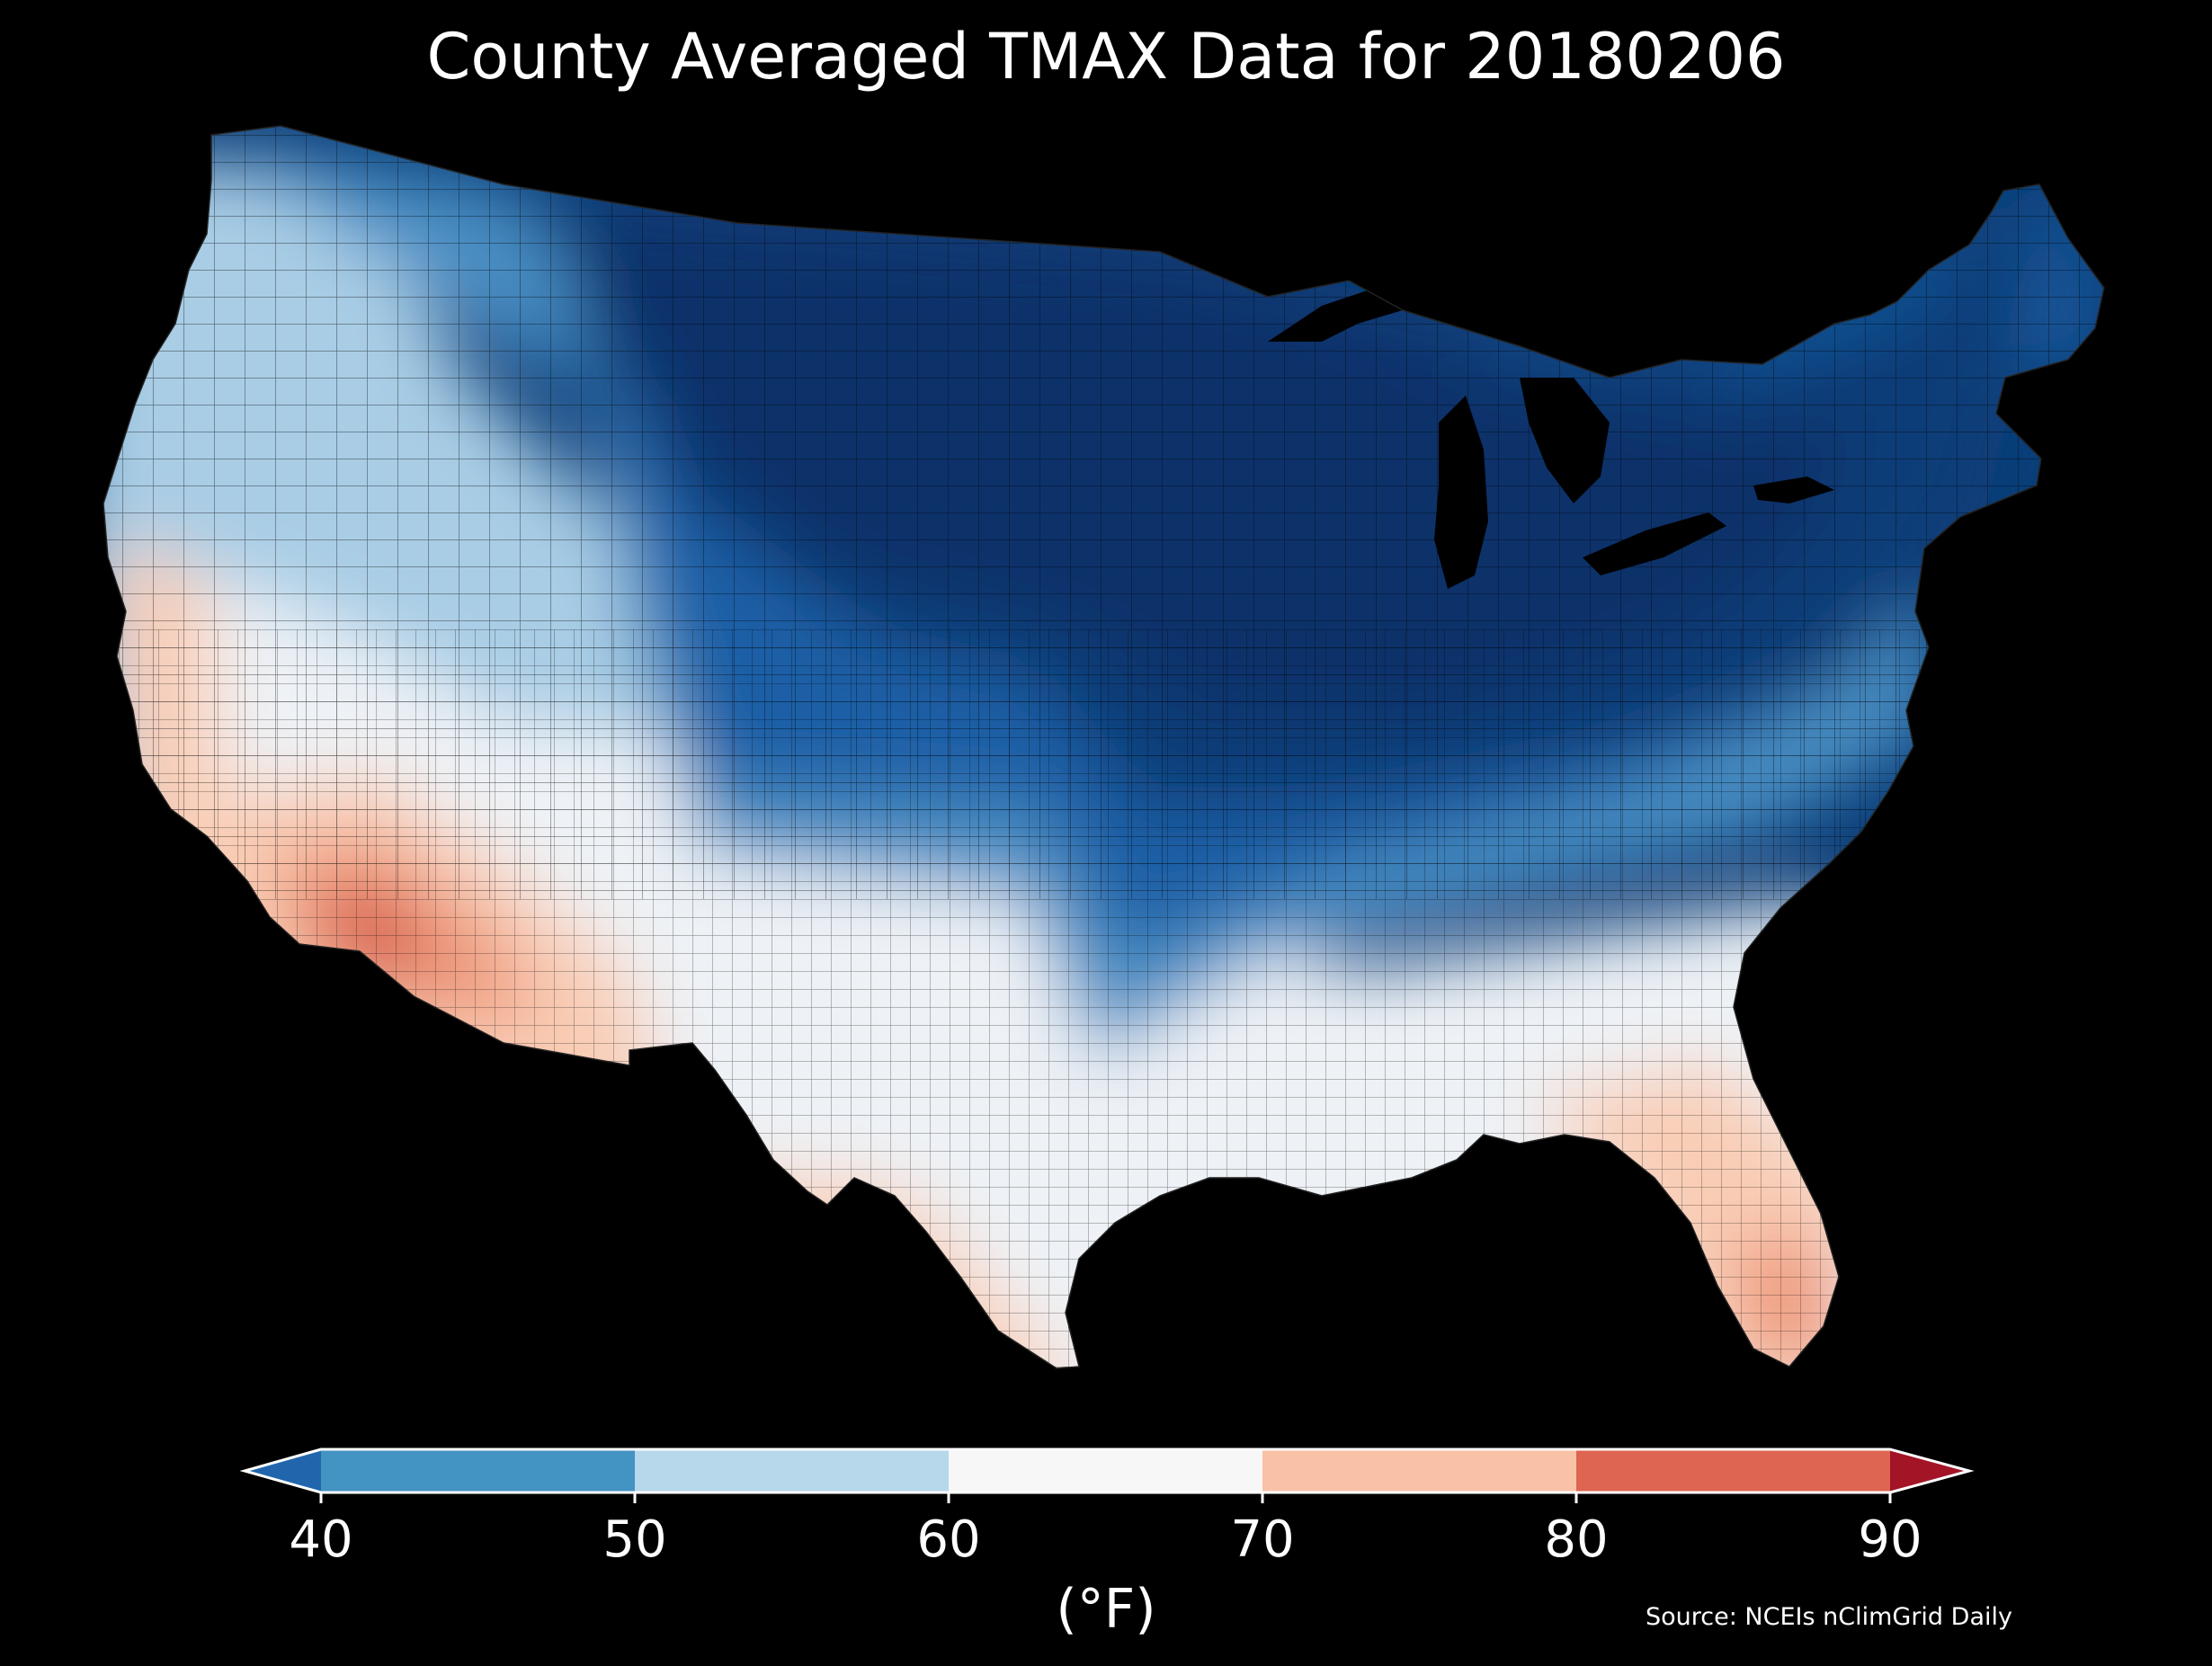  What do you see at coordinates (1929, 1470) in the screenshot?
I see `colorbar-over-arrow` at bounding box center [1929, 1470].